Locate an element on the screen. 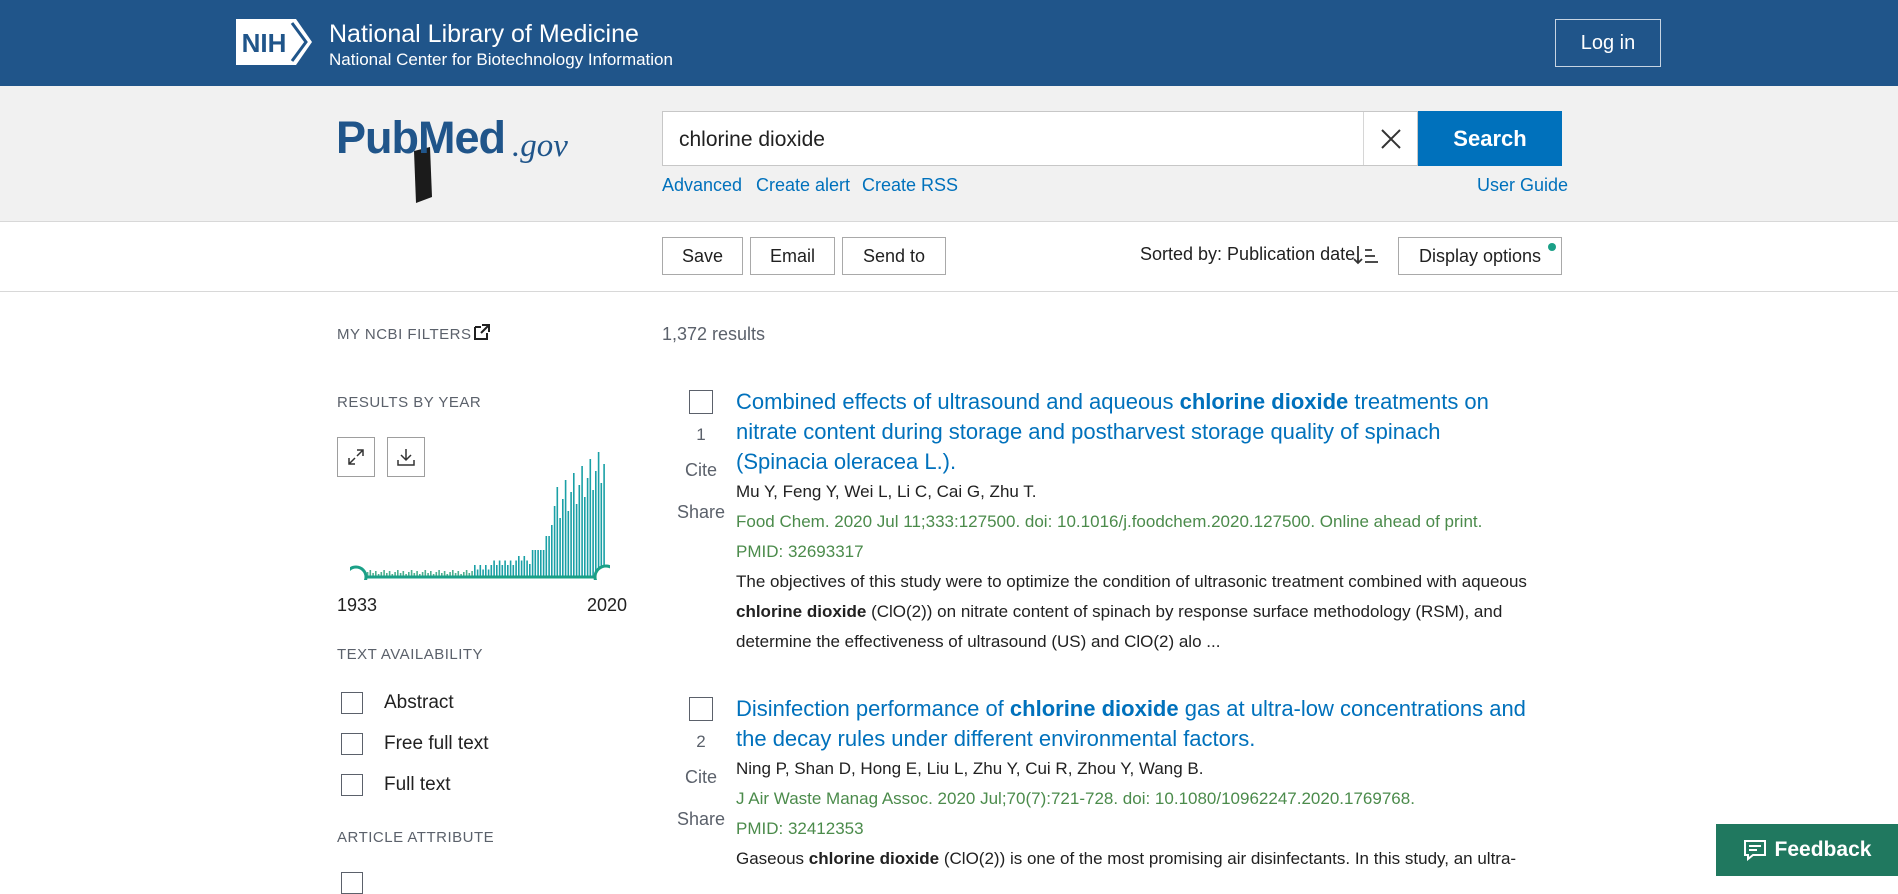 The image size is (1898, 894). send-to-button: Send to is located at coordinates (894, 256).